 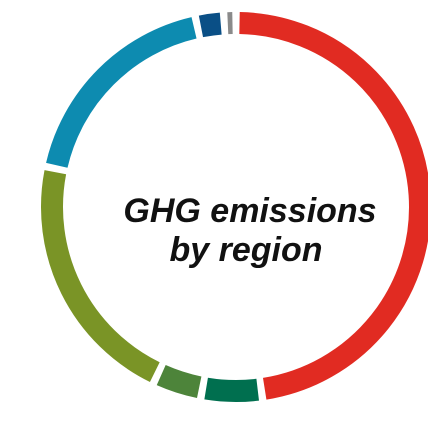 What do you see at coordinates (249, 211) in the screenshot?
I see `chart-center-title-line-1: GHG emissions` at bounding box center [249, 211].